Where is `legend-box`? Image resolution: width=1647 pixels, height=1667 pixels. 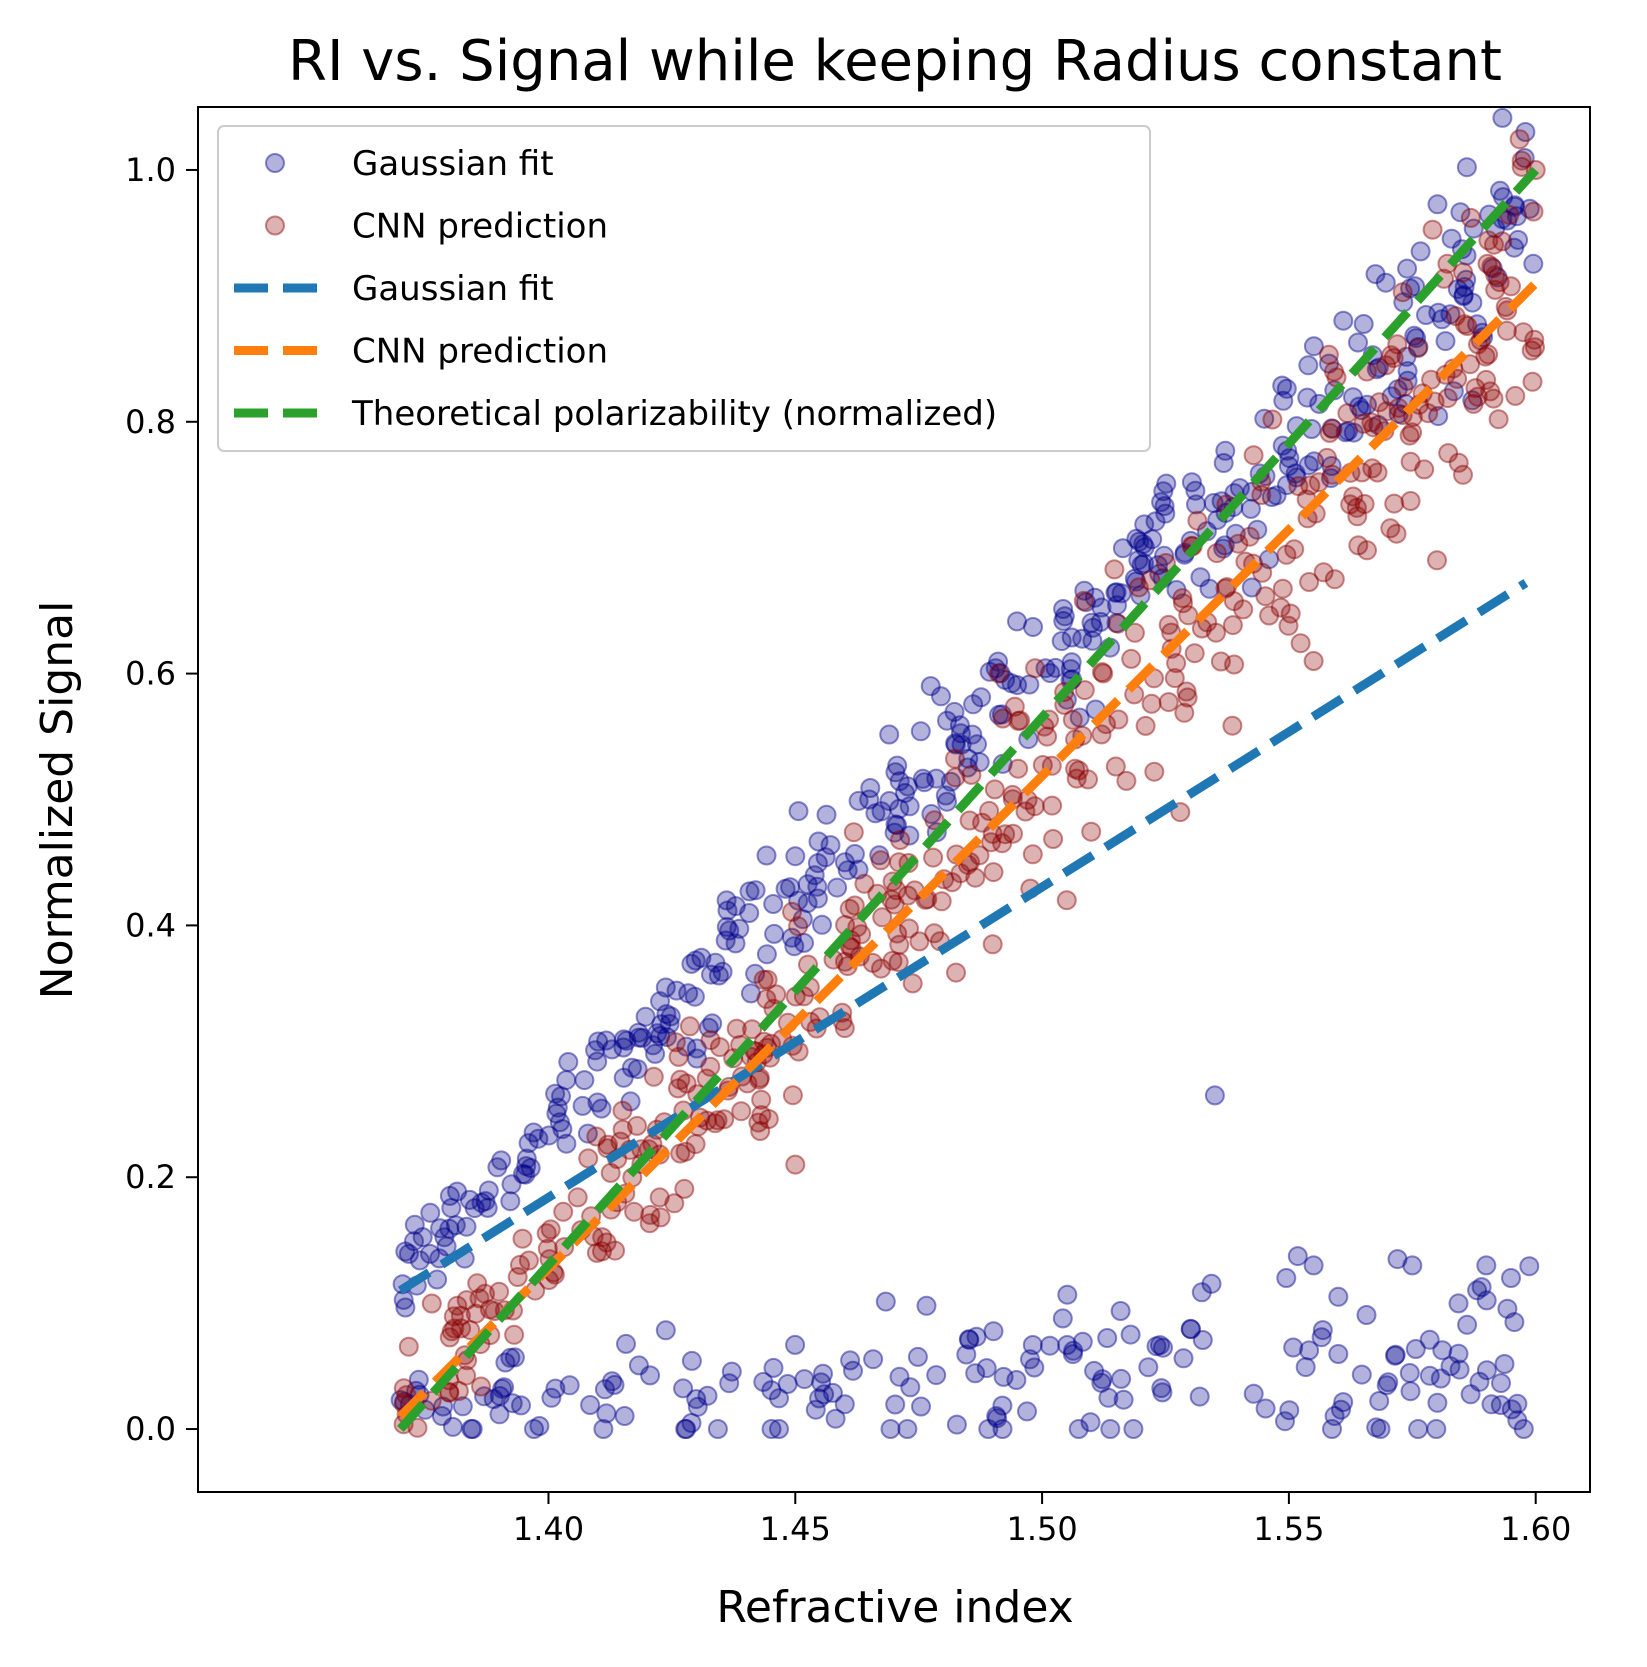 legend-box is located at coordinates (684, 288).